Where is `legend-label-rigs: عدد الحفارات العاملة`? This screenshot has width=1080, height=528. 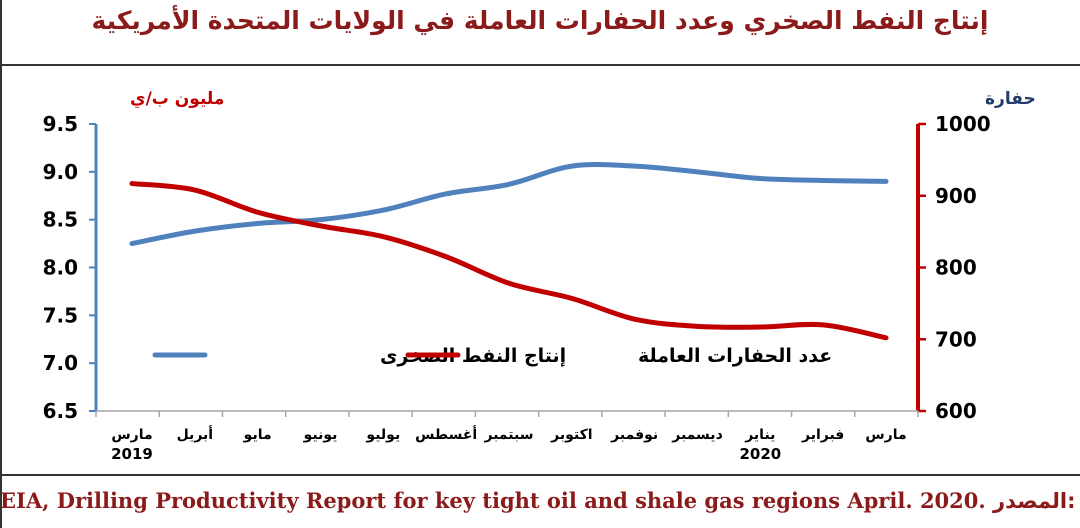
legend-label-rigs: عدد الحفارات العاملة is located at coordinates (735, 356).